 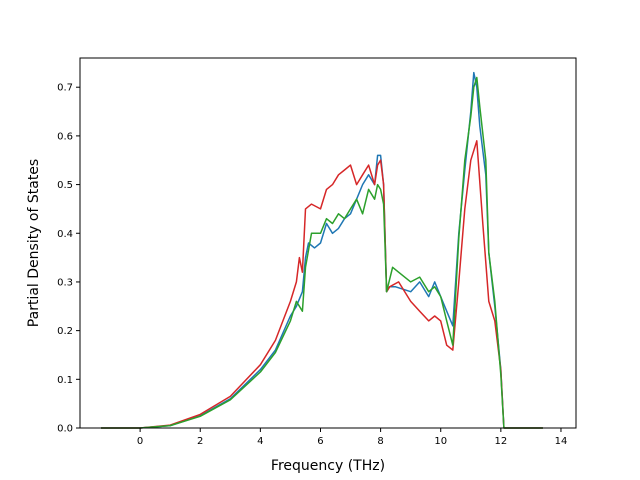 I want to click on y-tick-label: 0.6, so click(x=65, y=136).